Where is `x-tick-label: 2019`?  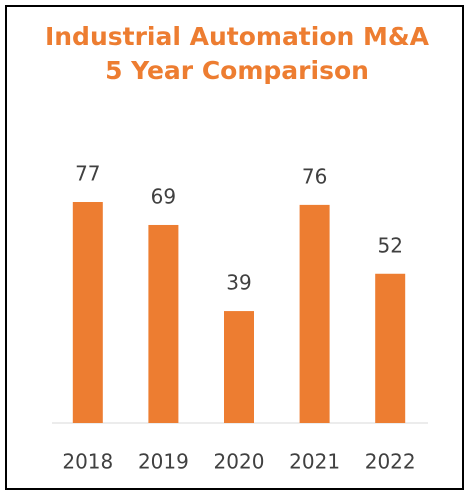 x-tick-label: 2019 is located at coordinates (163, 462).